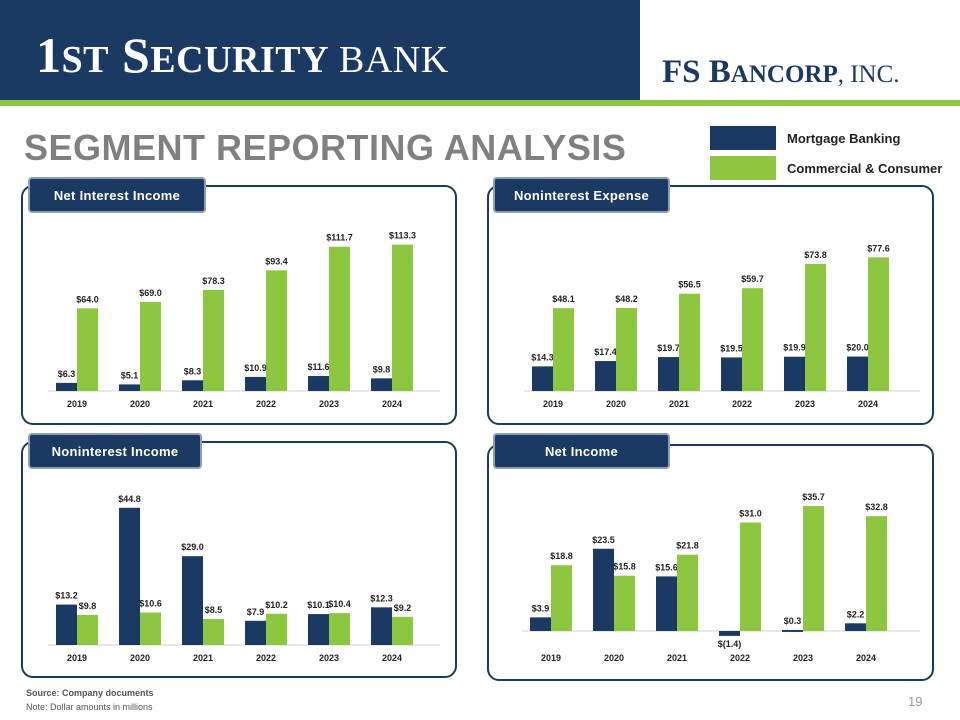  What do you see at coordinates (90, 693) in the screenshot?
I see `source-note: Source: Company documents` at bounding box center [90, 693].